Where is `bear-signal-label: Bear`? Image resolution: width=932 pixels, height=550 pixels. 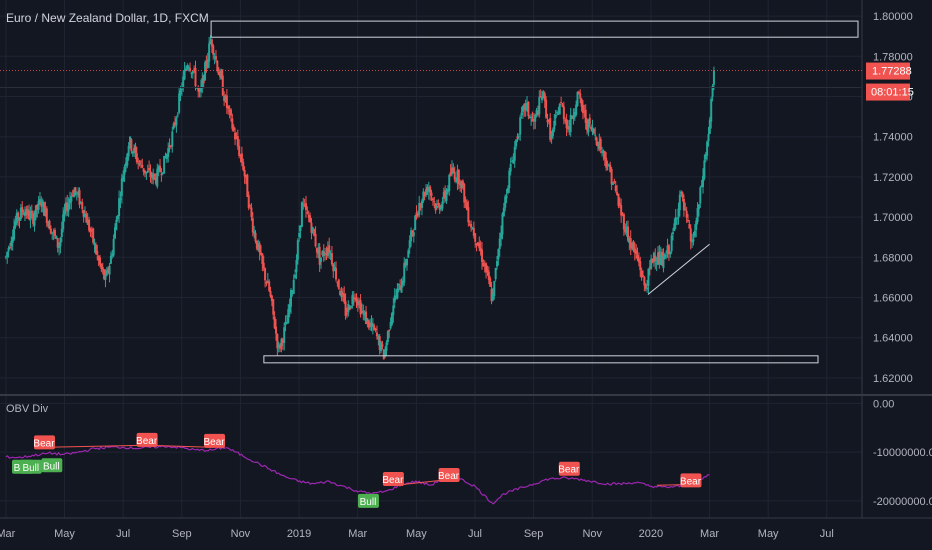 bear-signal-label: Bear is located at coordinates (569, 468).